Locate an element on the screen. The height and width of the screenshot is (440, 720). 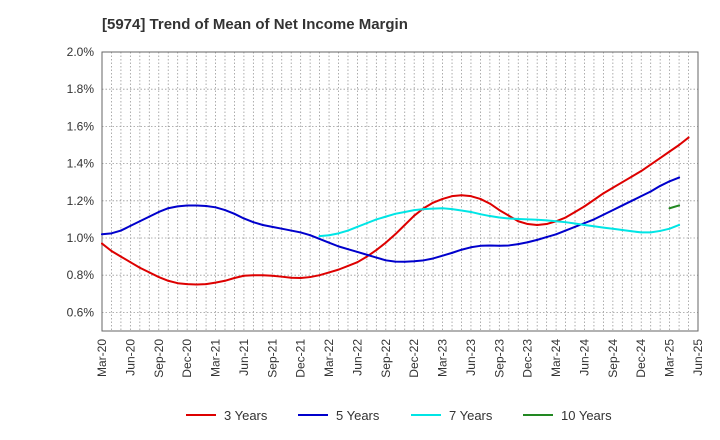
legend-label: 3 Years is located at coordinates (246, 415).